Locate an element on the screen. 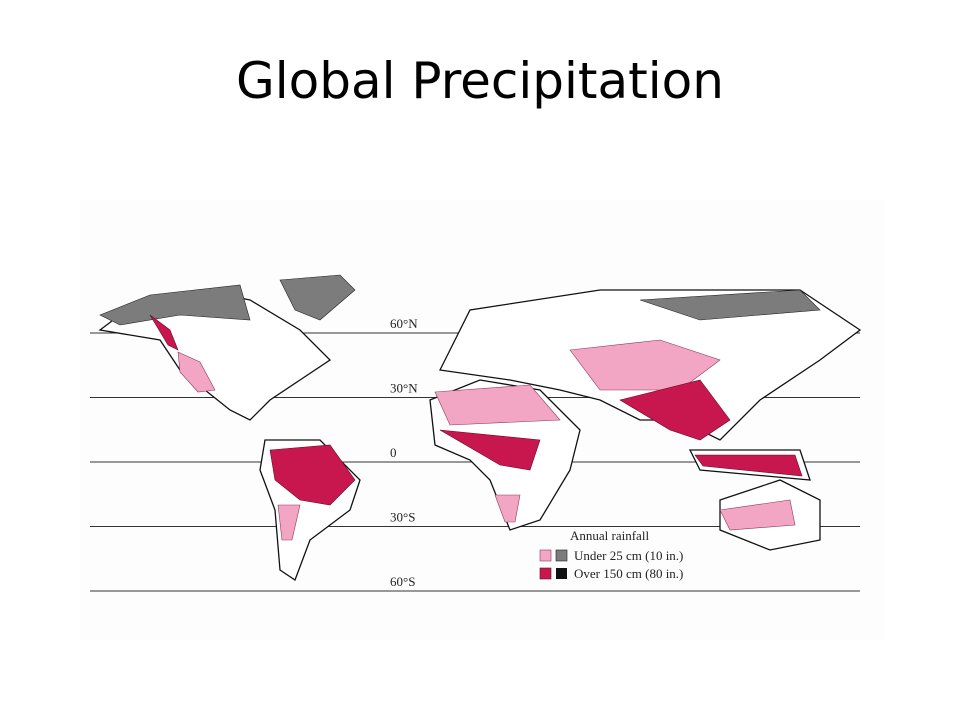  legend-title: Annual rainfall is located at coordinates (609, 535).